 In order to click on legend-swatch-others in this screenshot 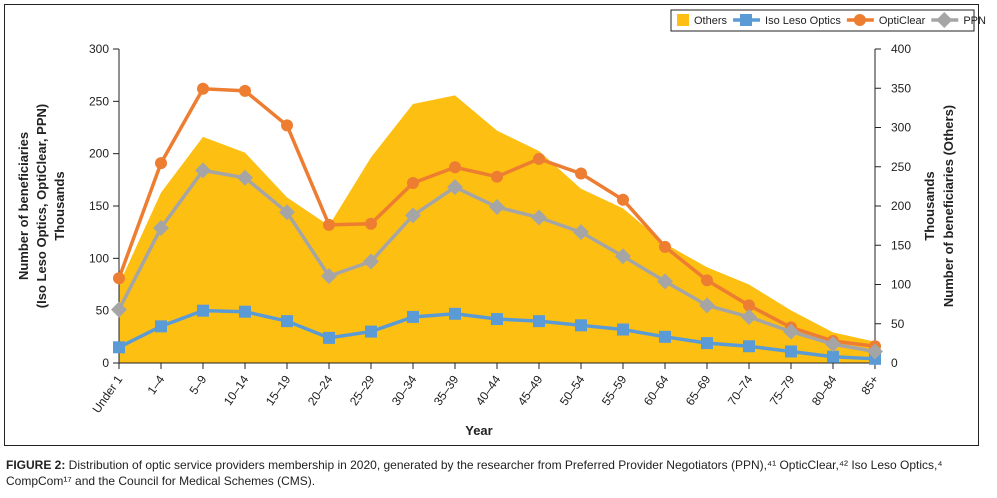, I will do `click(683, 20)`.